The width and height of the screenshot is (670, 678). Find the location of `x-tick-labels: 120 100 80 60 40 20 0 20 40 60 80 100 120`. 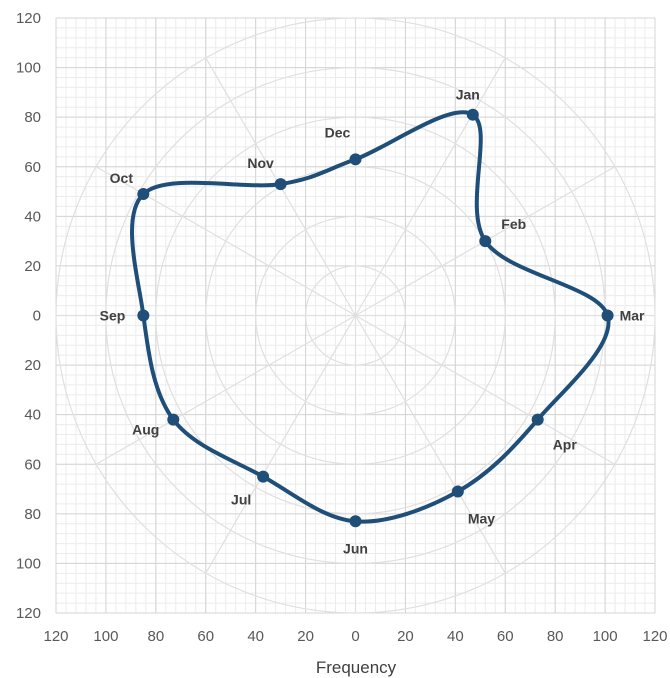

x-tick-labels: 120 100 80 60 40 20 0 20 40 60 80 100 120 is located at coordinates (355, 636).